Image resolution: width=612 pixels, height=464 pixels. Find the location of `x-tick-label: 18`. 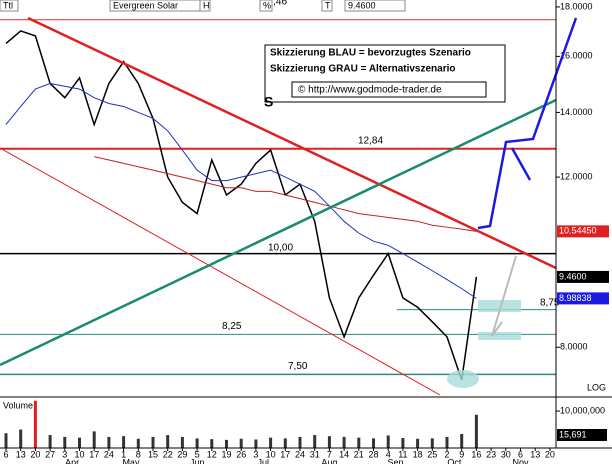

x-tick-label: 18 is located at coordinates (418, 454).